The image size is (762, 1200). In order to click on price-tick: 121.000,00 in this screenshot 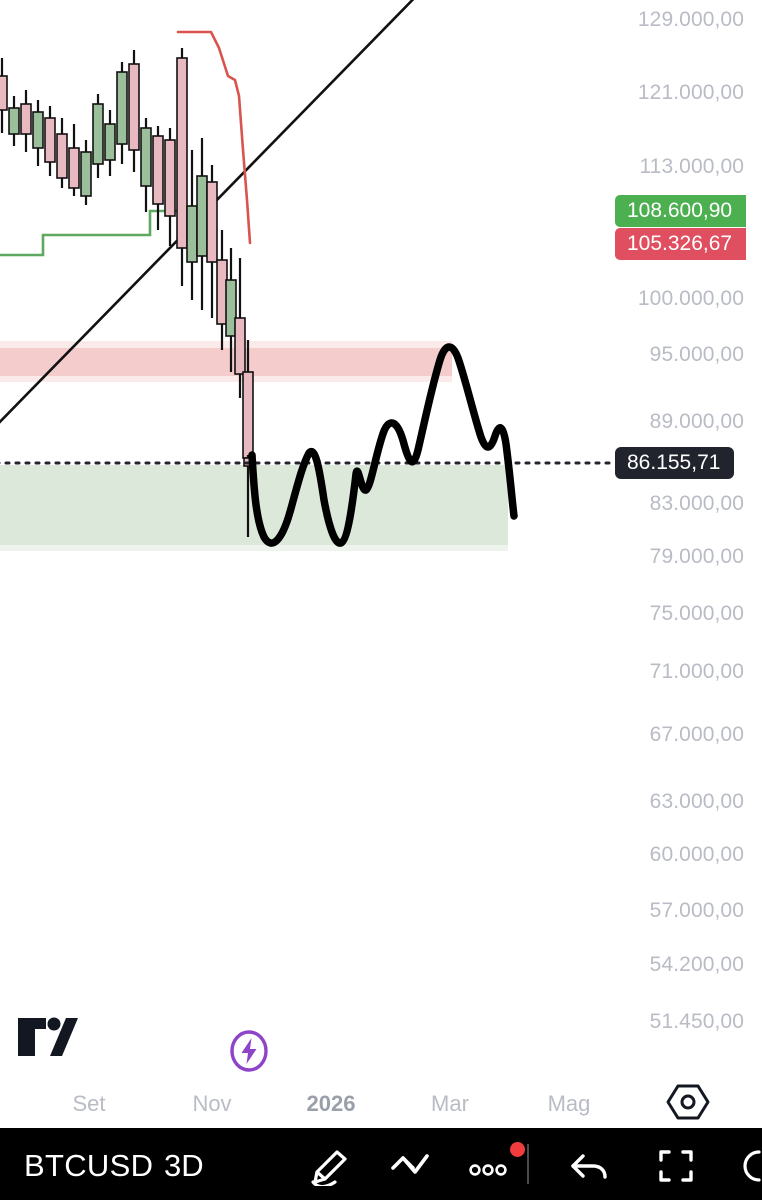, I will do `click(690, 92)`.